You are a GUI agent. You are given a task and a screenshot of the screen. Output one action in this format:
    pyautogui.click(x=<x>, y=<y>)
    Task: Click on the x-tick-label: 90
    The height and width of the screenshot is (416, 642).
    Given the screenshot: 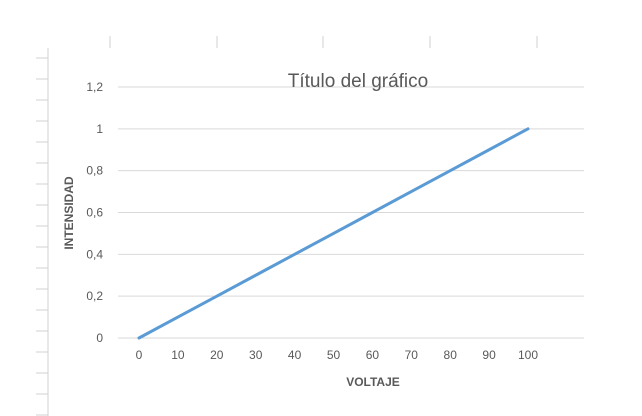 What is the action you would take?
    pyautogui.click(x=489, y=355)
    